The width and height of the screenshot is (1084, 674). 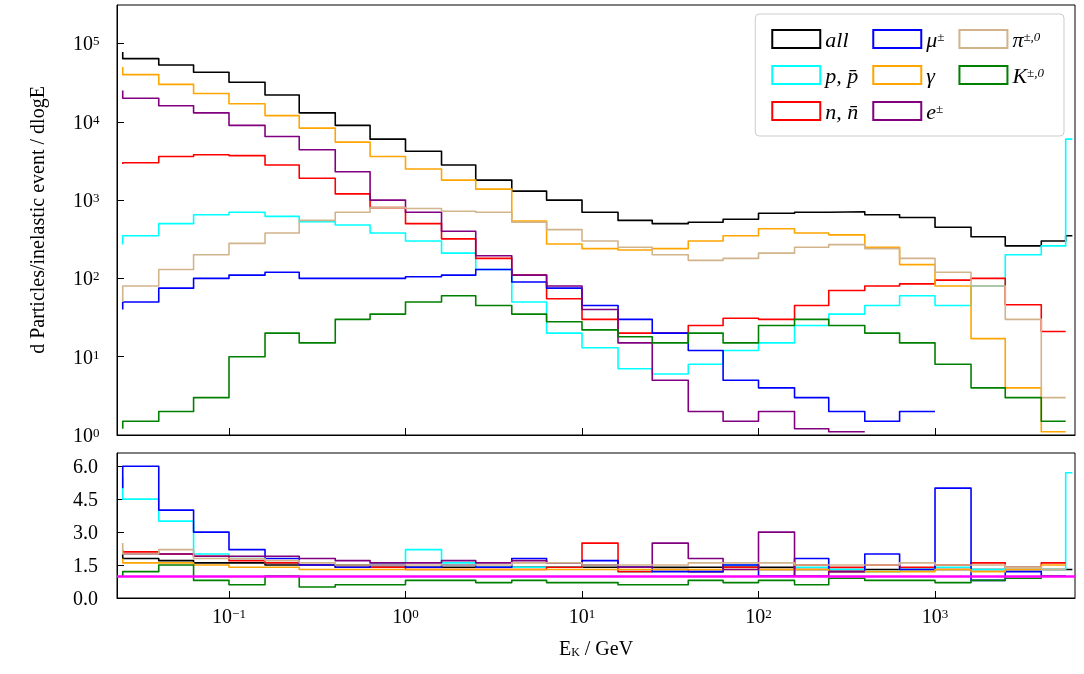 I want to click on x-axis-title: EK / GeV, so click(x=596, y=648).